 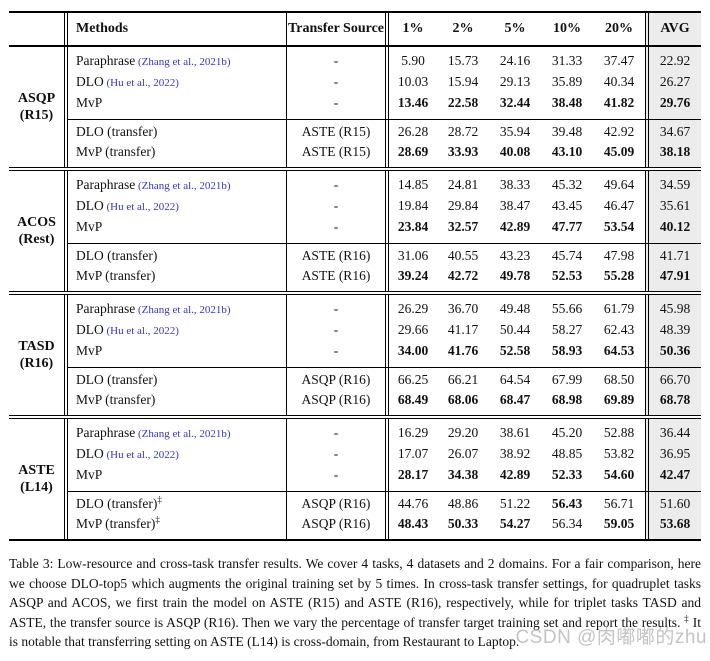 What do you see at coordinates (567, 329) in the screenshot?
I see `value-cell: 58.27` at bounding box center [567, 329].